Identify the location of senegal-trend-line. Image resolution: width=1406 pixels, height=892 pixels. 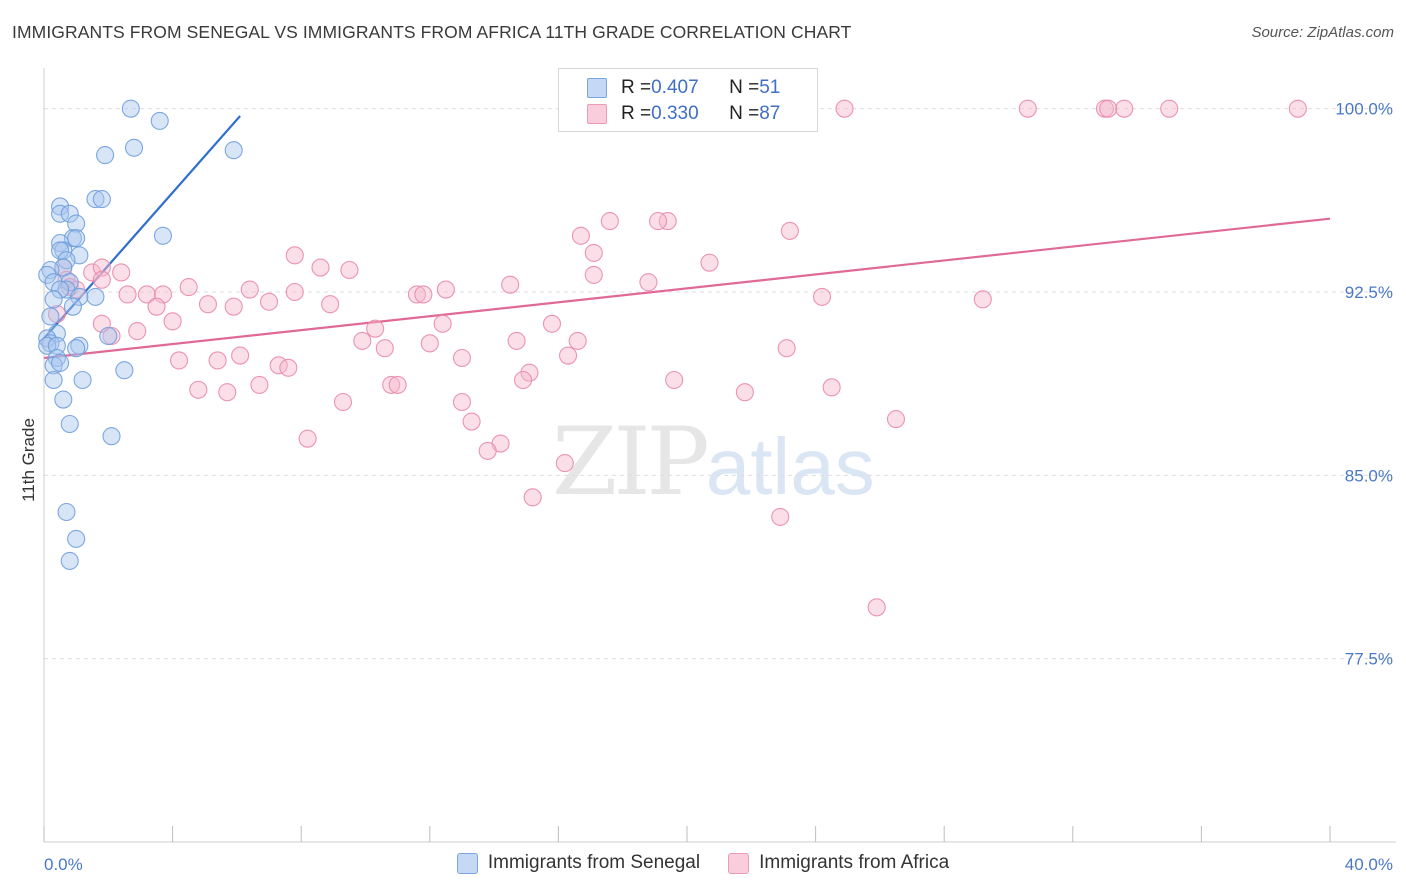
(142, 227).